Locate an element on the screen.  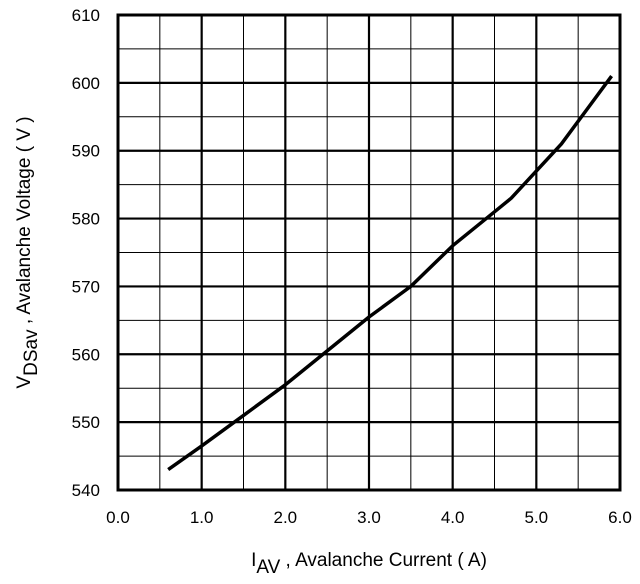
y-tick-labels: 540 550 560 570 580 590 600 610 is located at coordinates (86, 253).